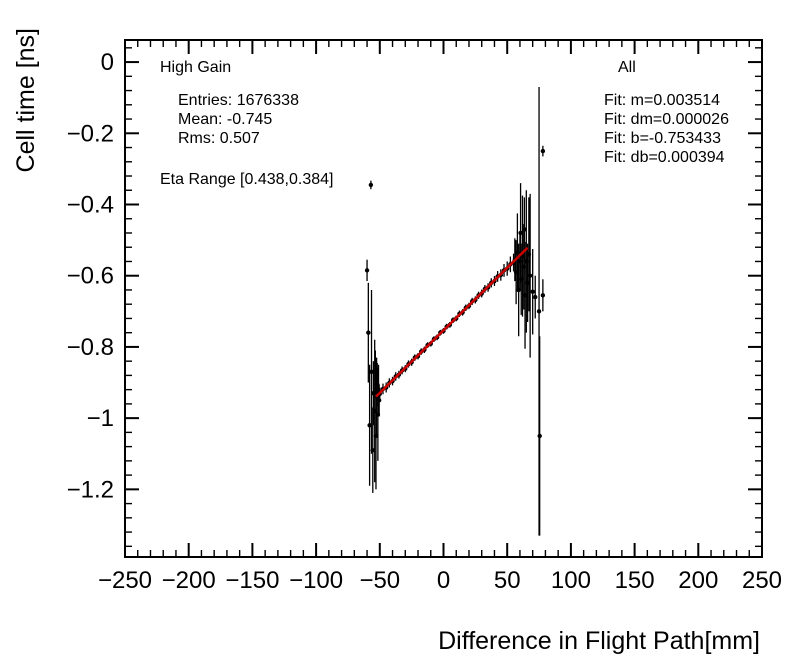 This screenshot has width=796, height=672. Describe the element at coordinates (664, 157) in the screenshot. I see `fit-db-label: Fit: db=0.000394` at that location.